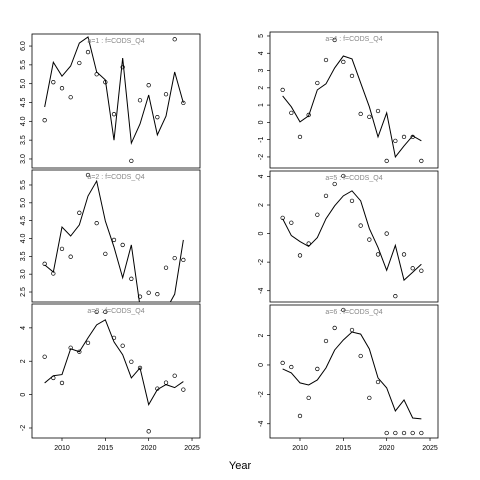 The height and width of the screenshot is (480, 480). I want to click on y-tick-label: 6.0, so click(23, 46).